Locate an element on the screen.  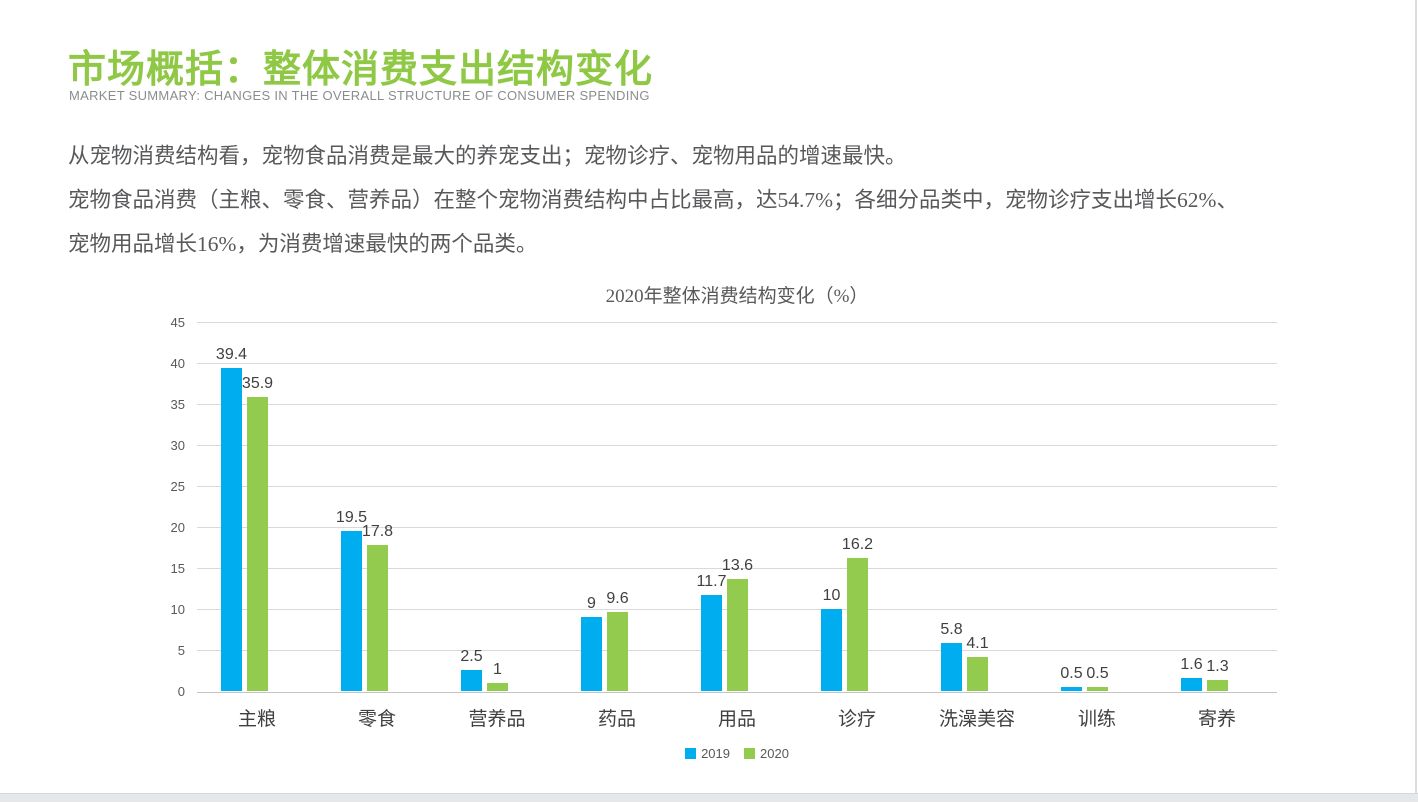
x-axis-label-6: 诊疗 is located at coordinates (856, 719).